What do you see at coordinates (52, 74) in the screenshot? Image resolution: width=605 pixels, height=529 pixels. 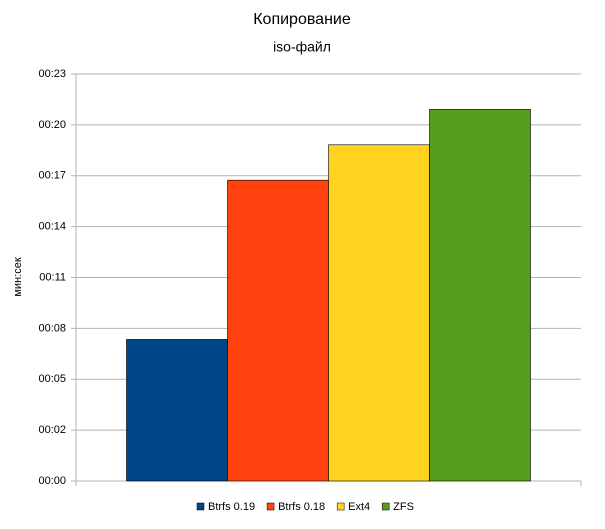 I see `y-tick-label: 00:23` at bounding box center [52, 74].